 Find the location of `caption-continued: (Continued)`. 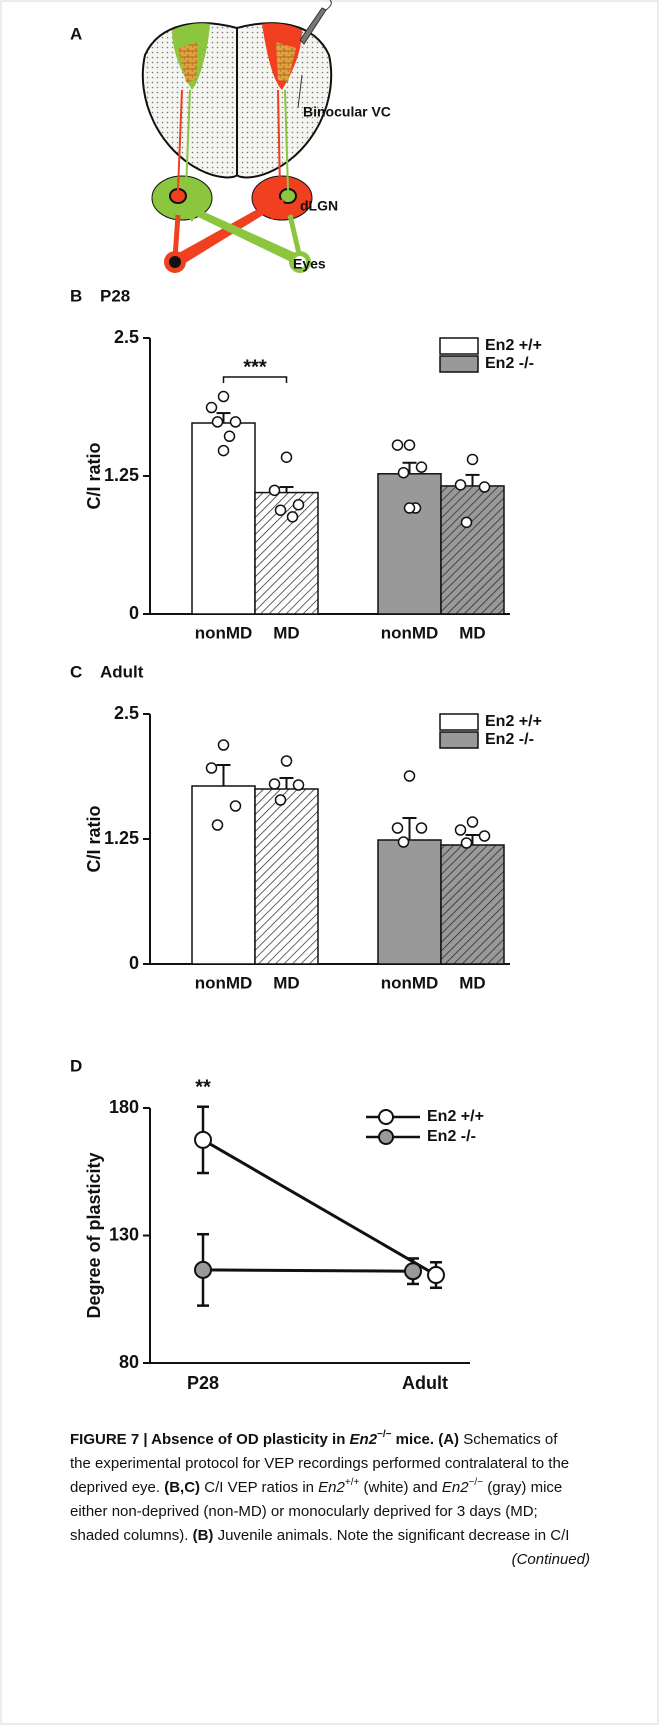

caption-continued: (Continued) is located at coordinates (551, 1559).